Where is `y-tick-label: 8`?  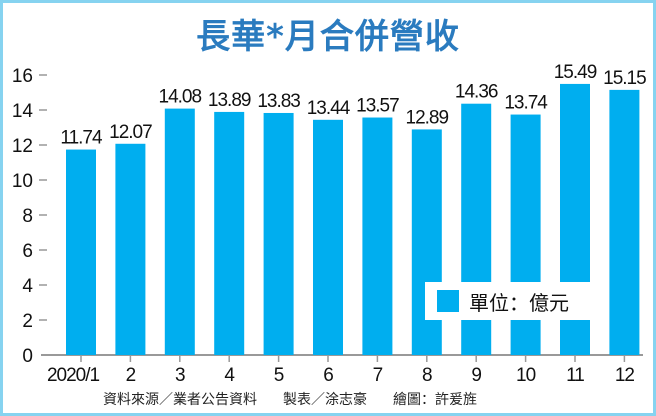 y-tick-label: 8 is located at coordinates (27, 216).